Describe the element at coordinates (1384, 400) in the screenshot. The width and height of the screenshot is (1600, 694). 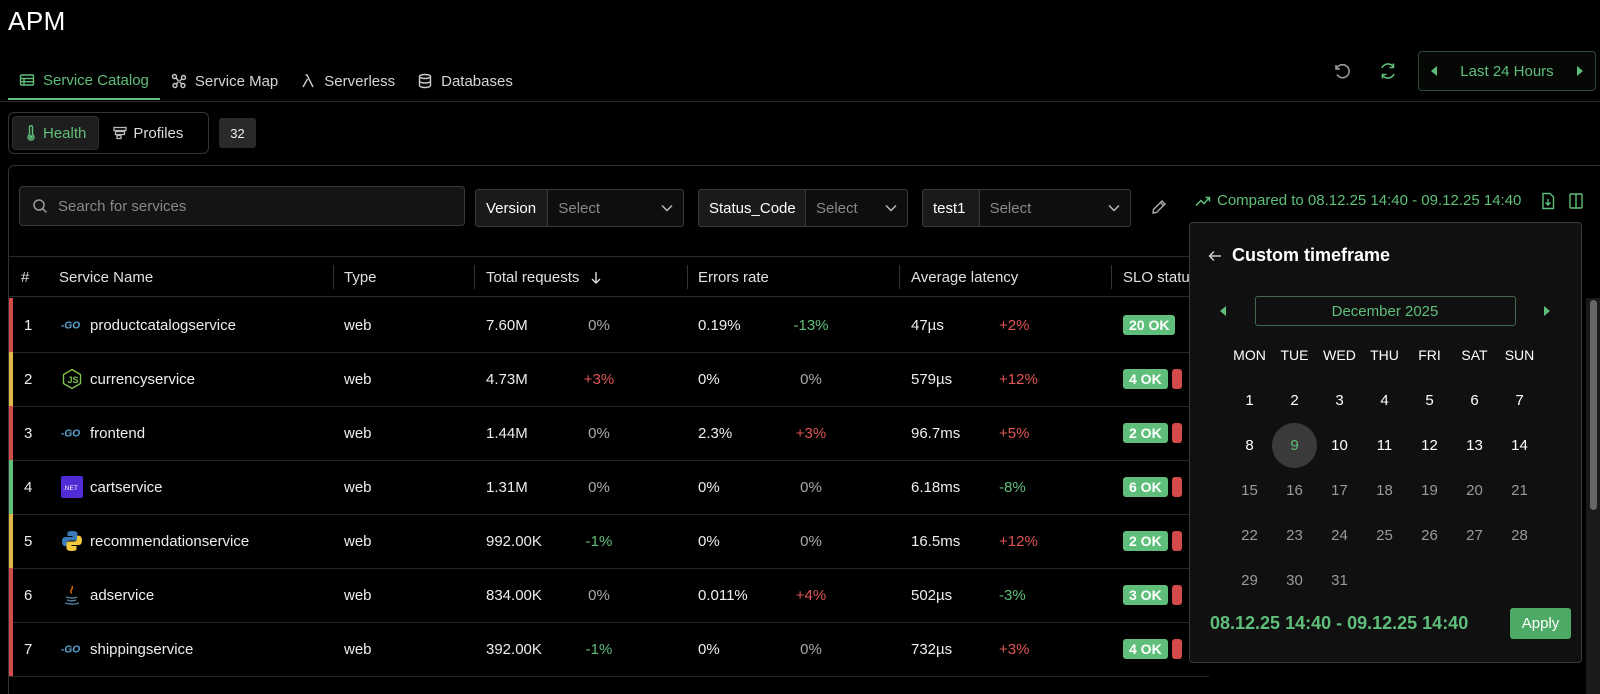
I see `calendar-day: 4` at that location.